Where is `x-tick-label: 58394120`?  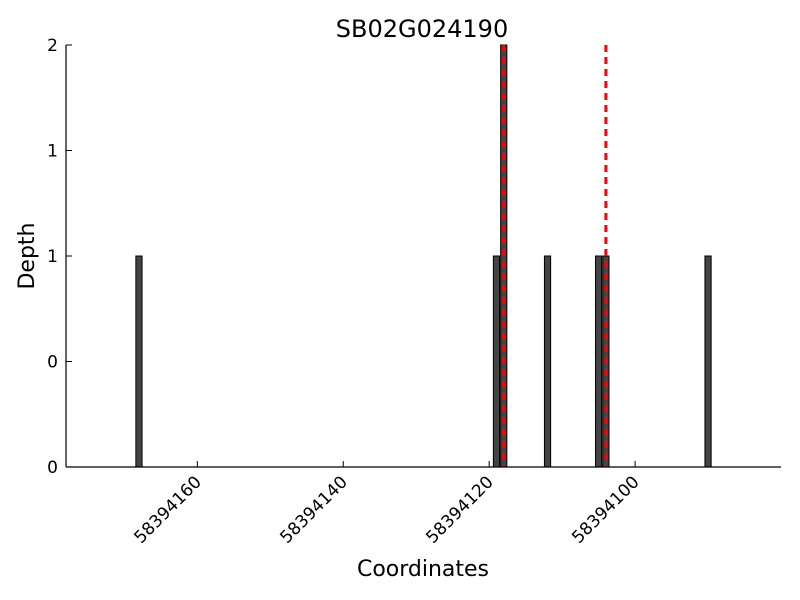 x-tick-label: 58394120 is located at coordinates (459, 509).